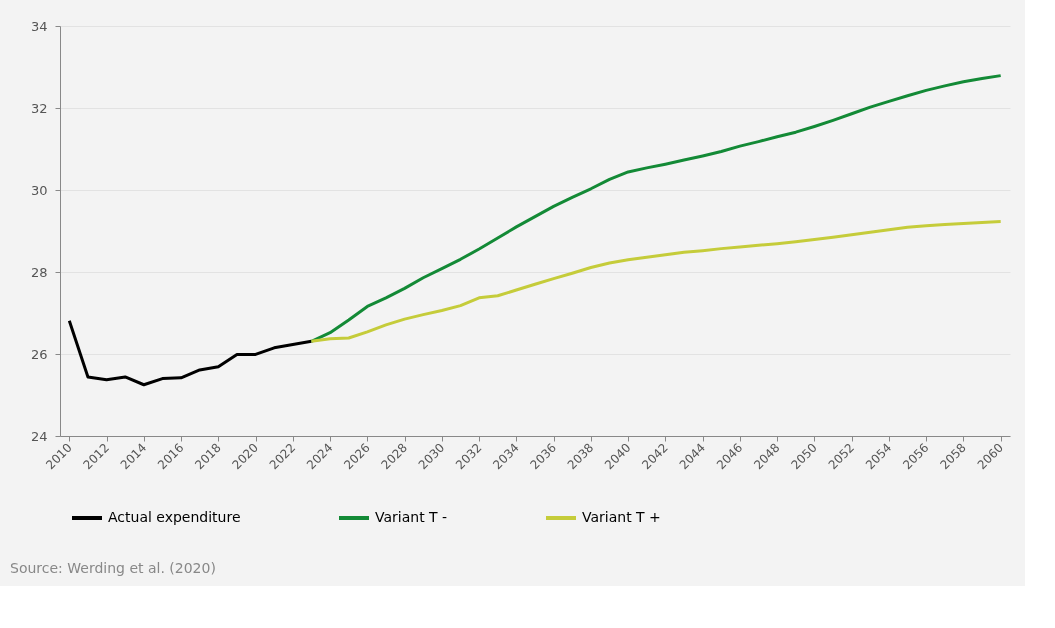 This screenshot has width=1055, height=628. Describe the element at coordinates (39, 190) in the screenshot. I see `y-tick-label: 30` at that location.